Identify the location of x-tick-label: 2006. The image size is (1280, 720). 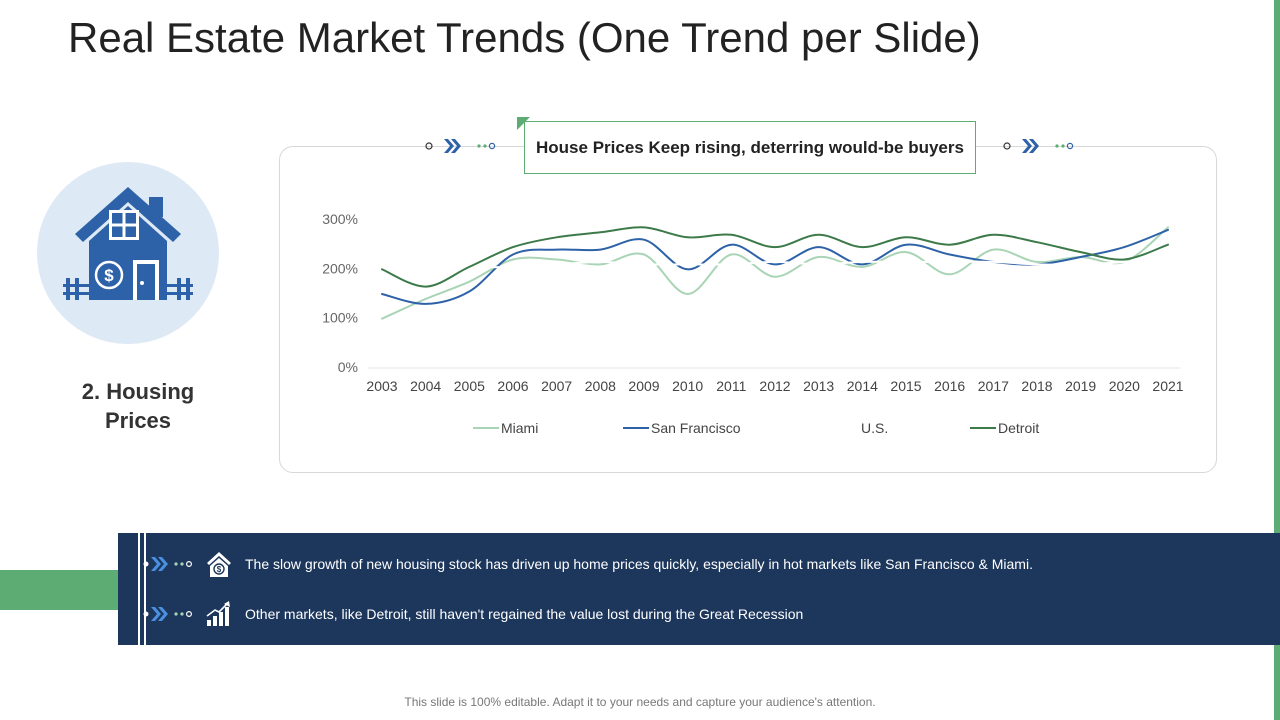
(512, 386).